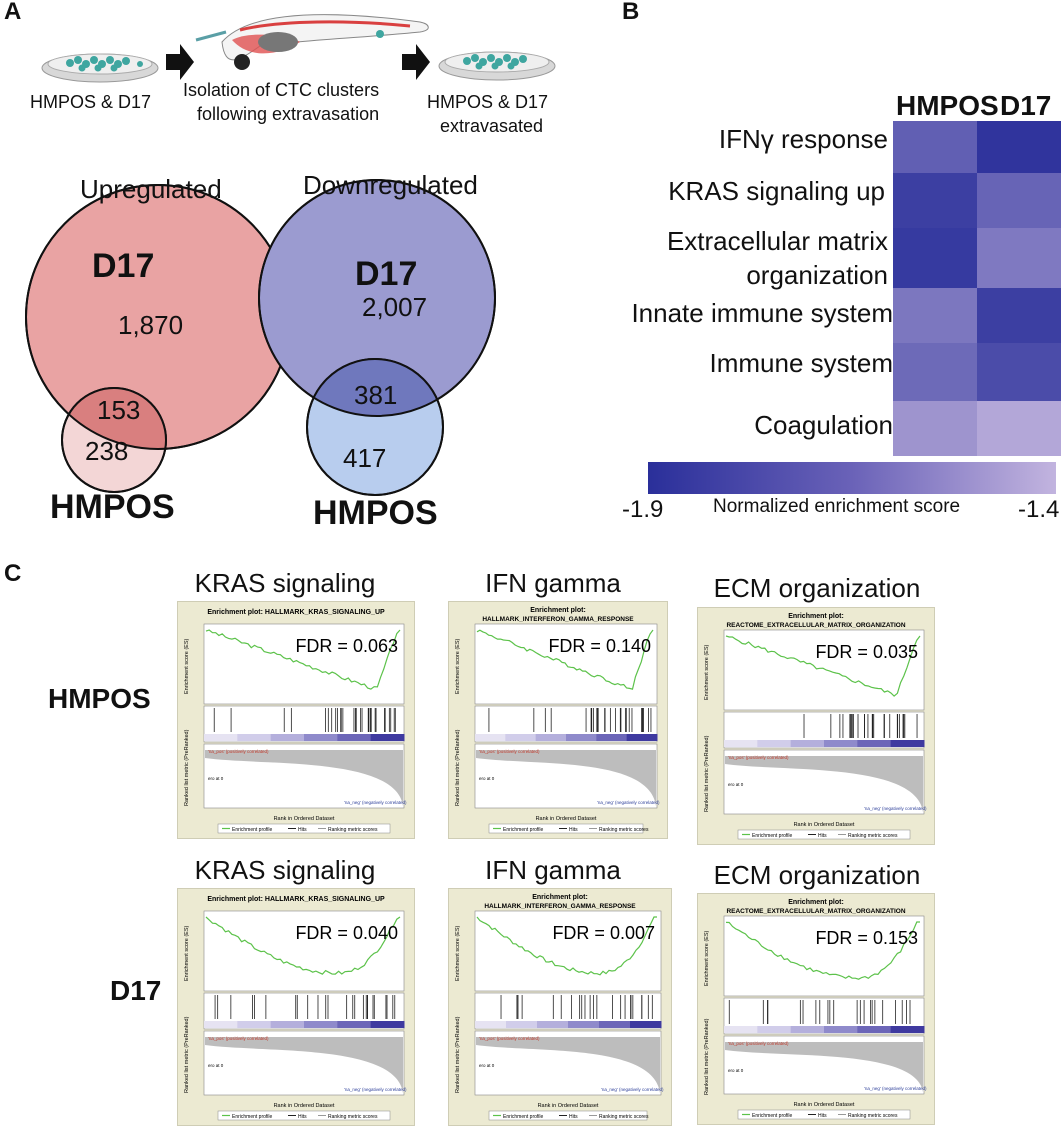 This screenshot has width=1063, height=1127. Describe the element at coordinates (631, 12) in the screenshot. I see `panel-b-letter: B` at that location.